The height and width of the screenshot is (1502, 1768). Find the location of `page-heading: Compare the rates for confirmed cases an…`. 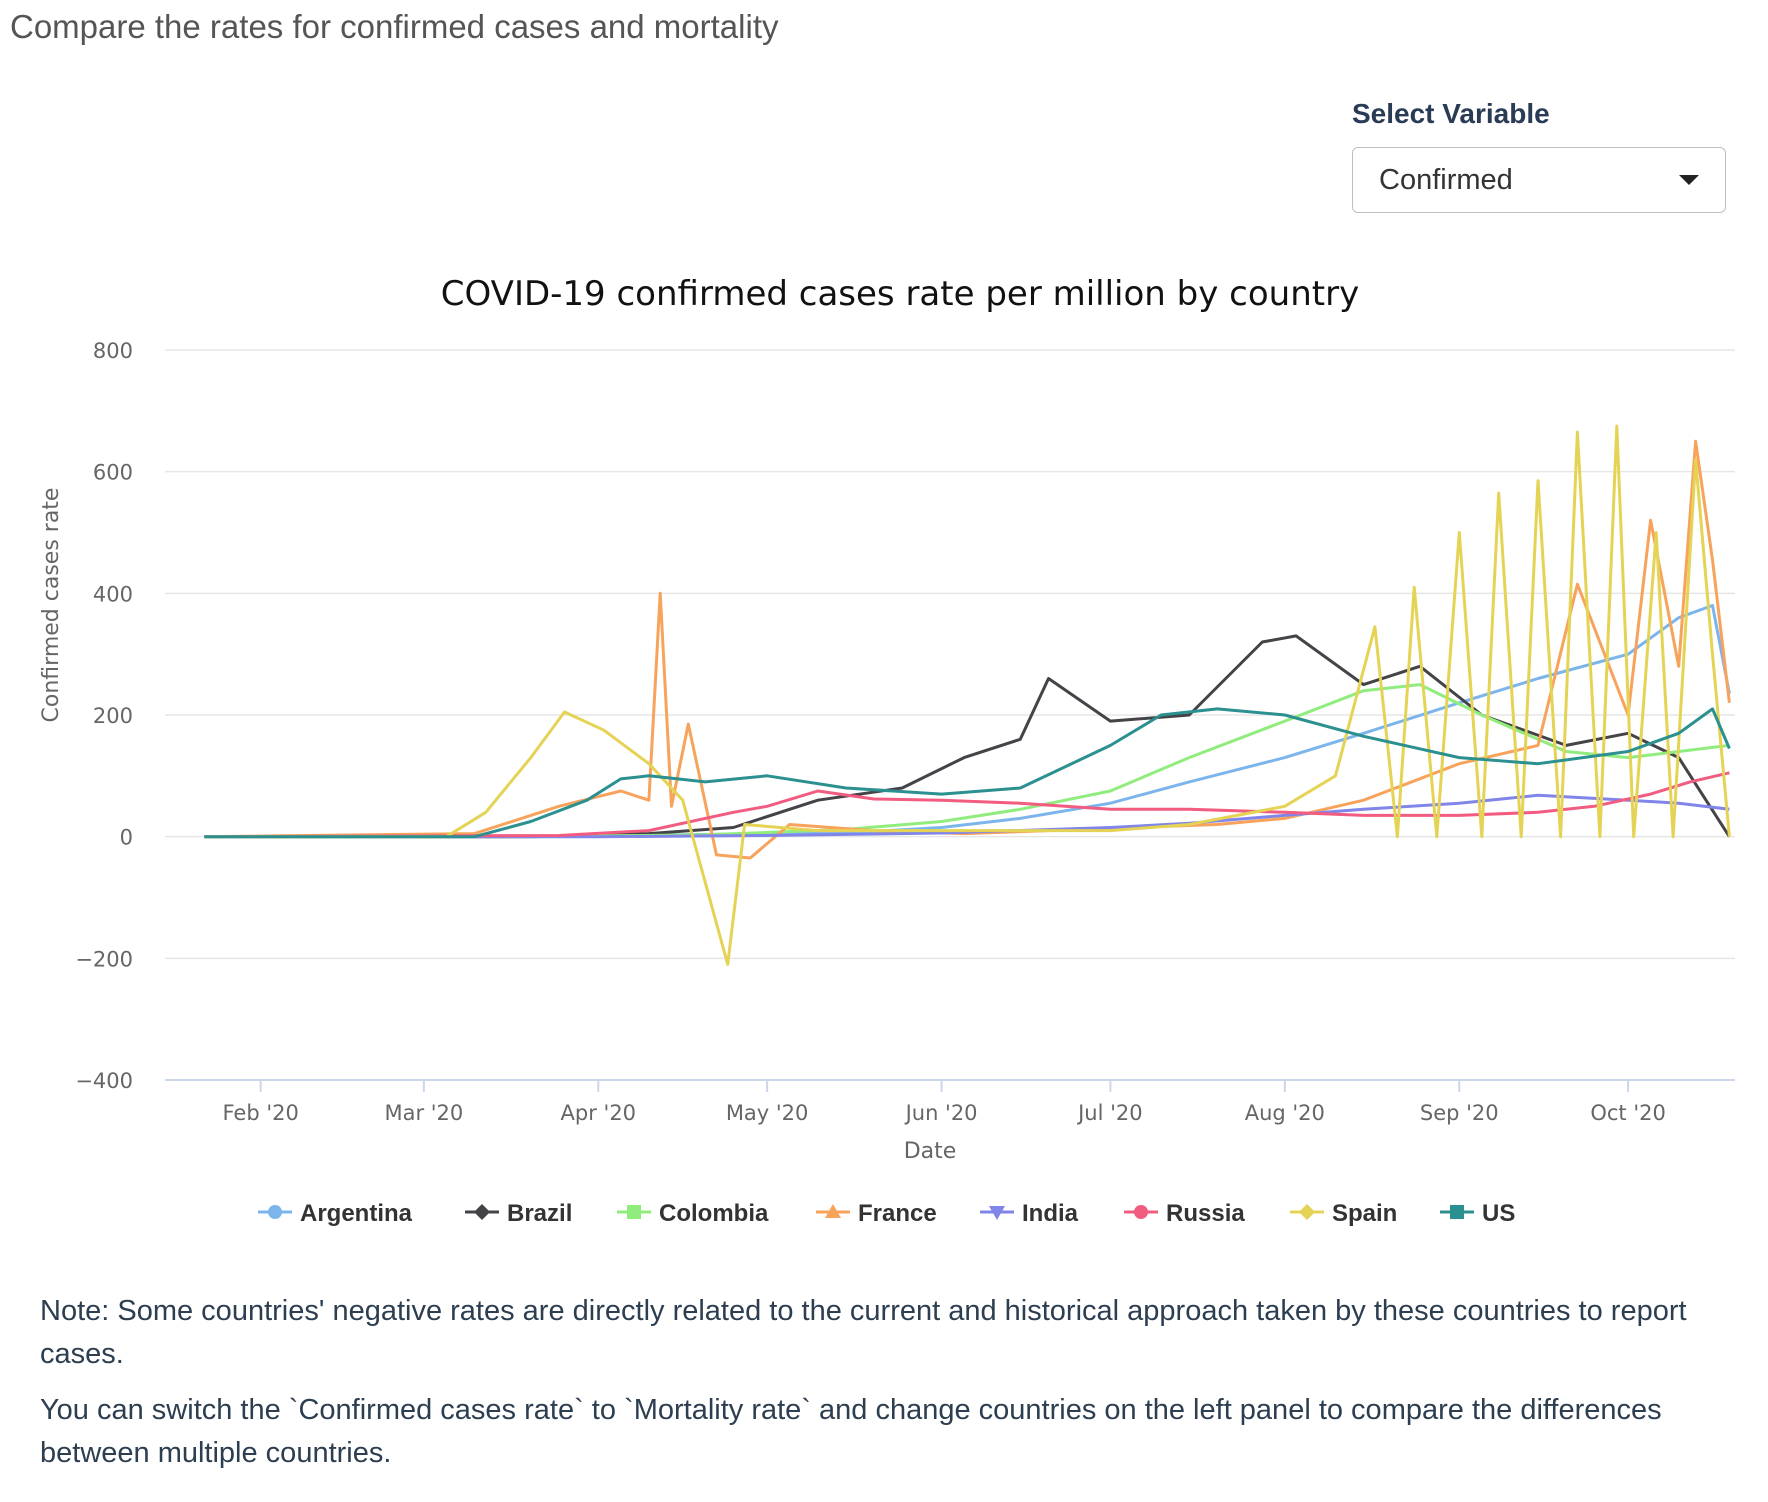

page-heading: Compare the rates for confirmed cases an… is located at coordinates (394, 26).